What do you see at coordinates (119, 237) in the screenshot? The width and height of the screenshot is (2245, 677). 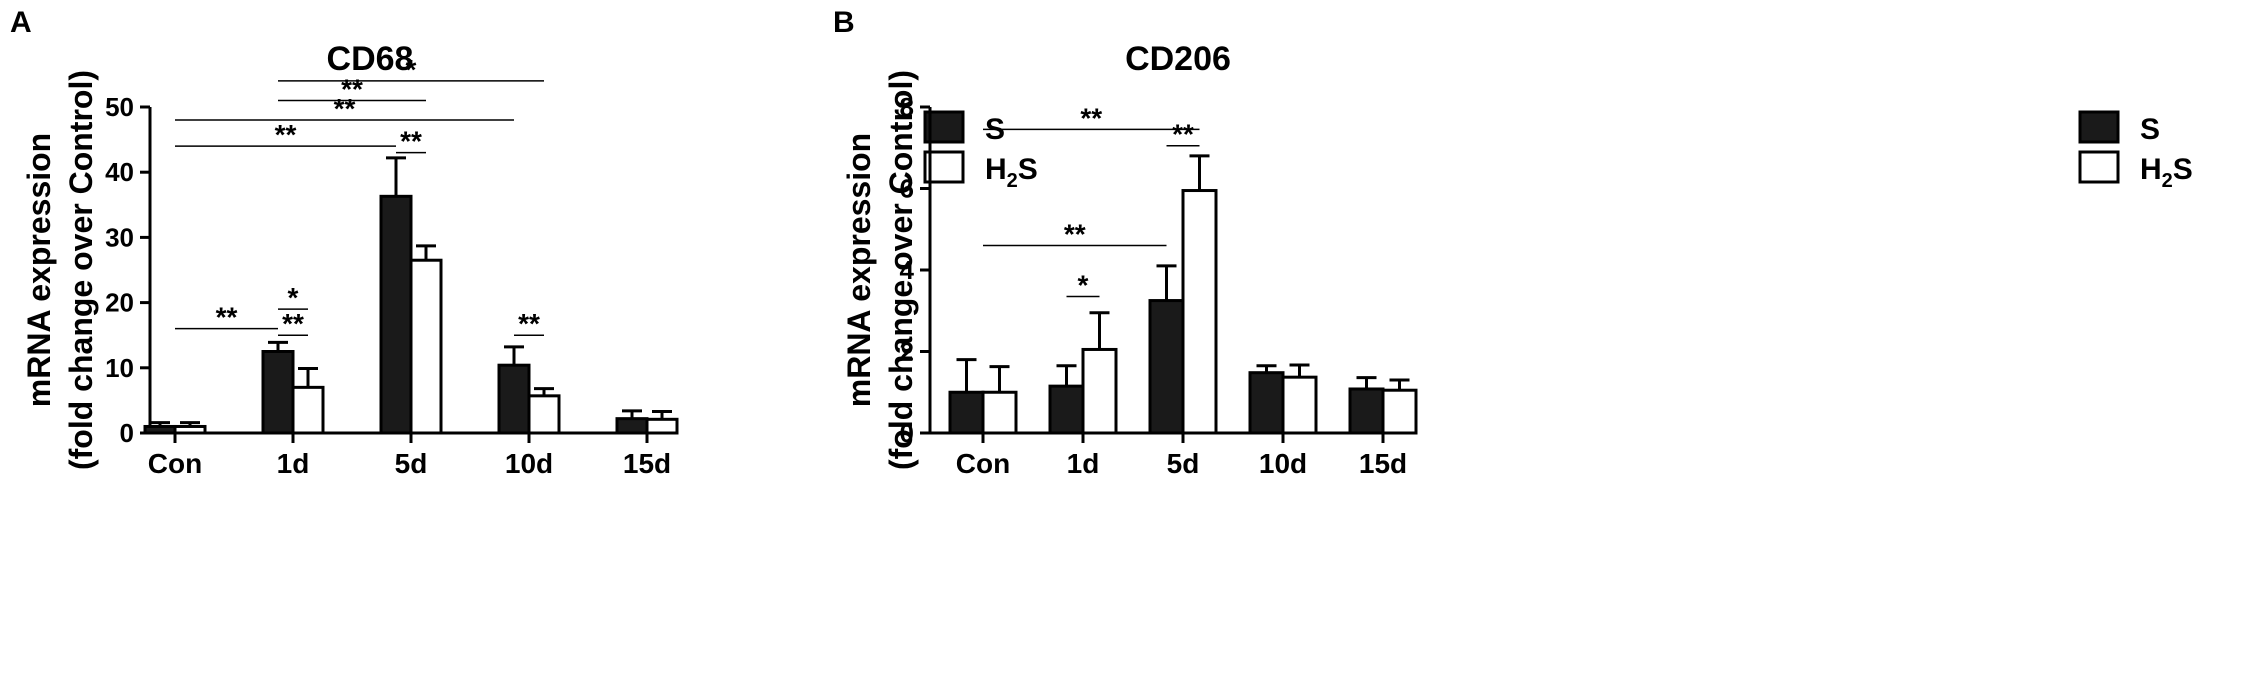 I see `y-tick-label: 30` at bounding box center [119, 237].